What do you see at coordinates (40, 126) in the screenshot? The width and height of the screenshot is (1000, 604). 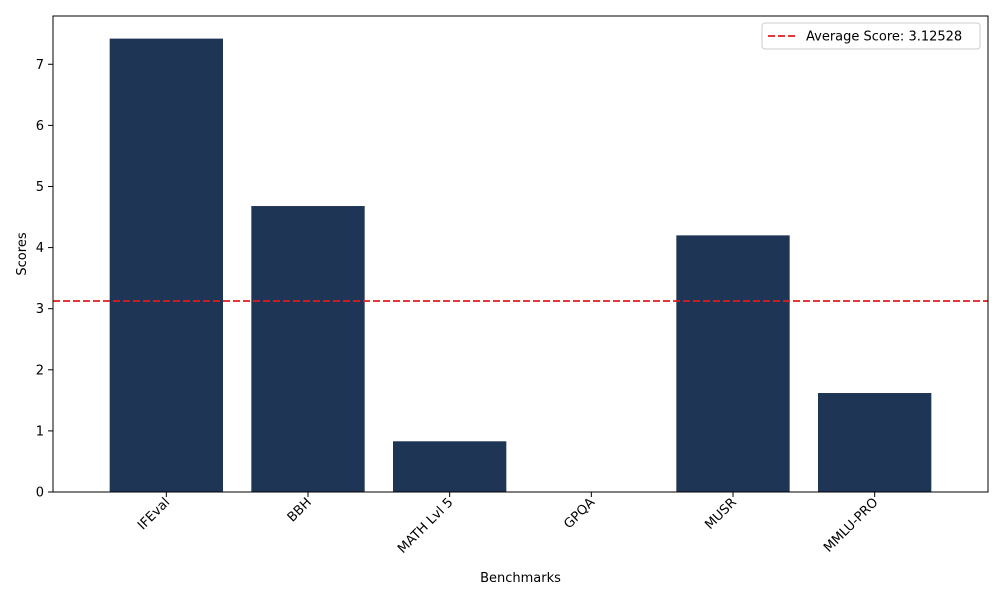 I see `y-tick-label: 6` at bounding box center [40, 126].